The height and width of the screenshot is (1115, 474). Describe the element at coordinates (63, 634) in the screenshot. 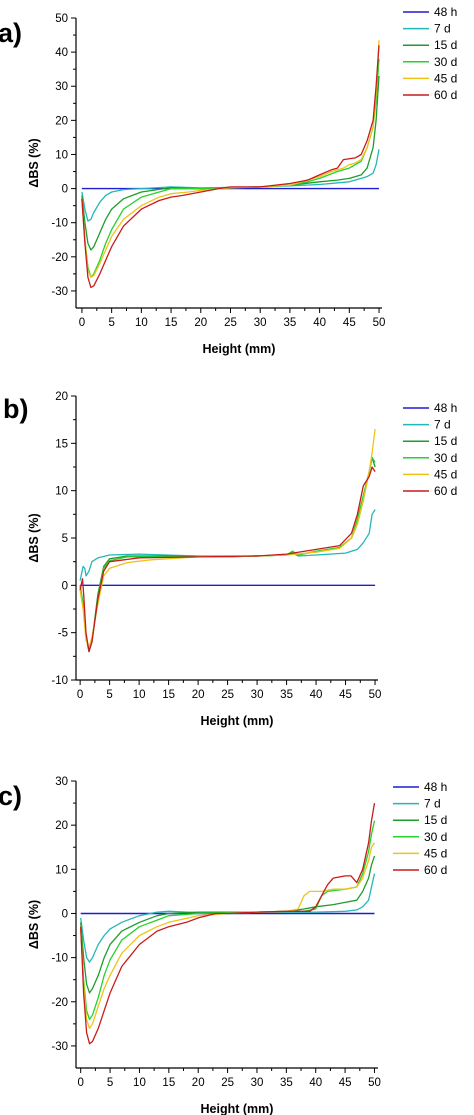

I see `y-tick-label: -5` at that location.